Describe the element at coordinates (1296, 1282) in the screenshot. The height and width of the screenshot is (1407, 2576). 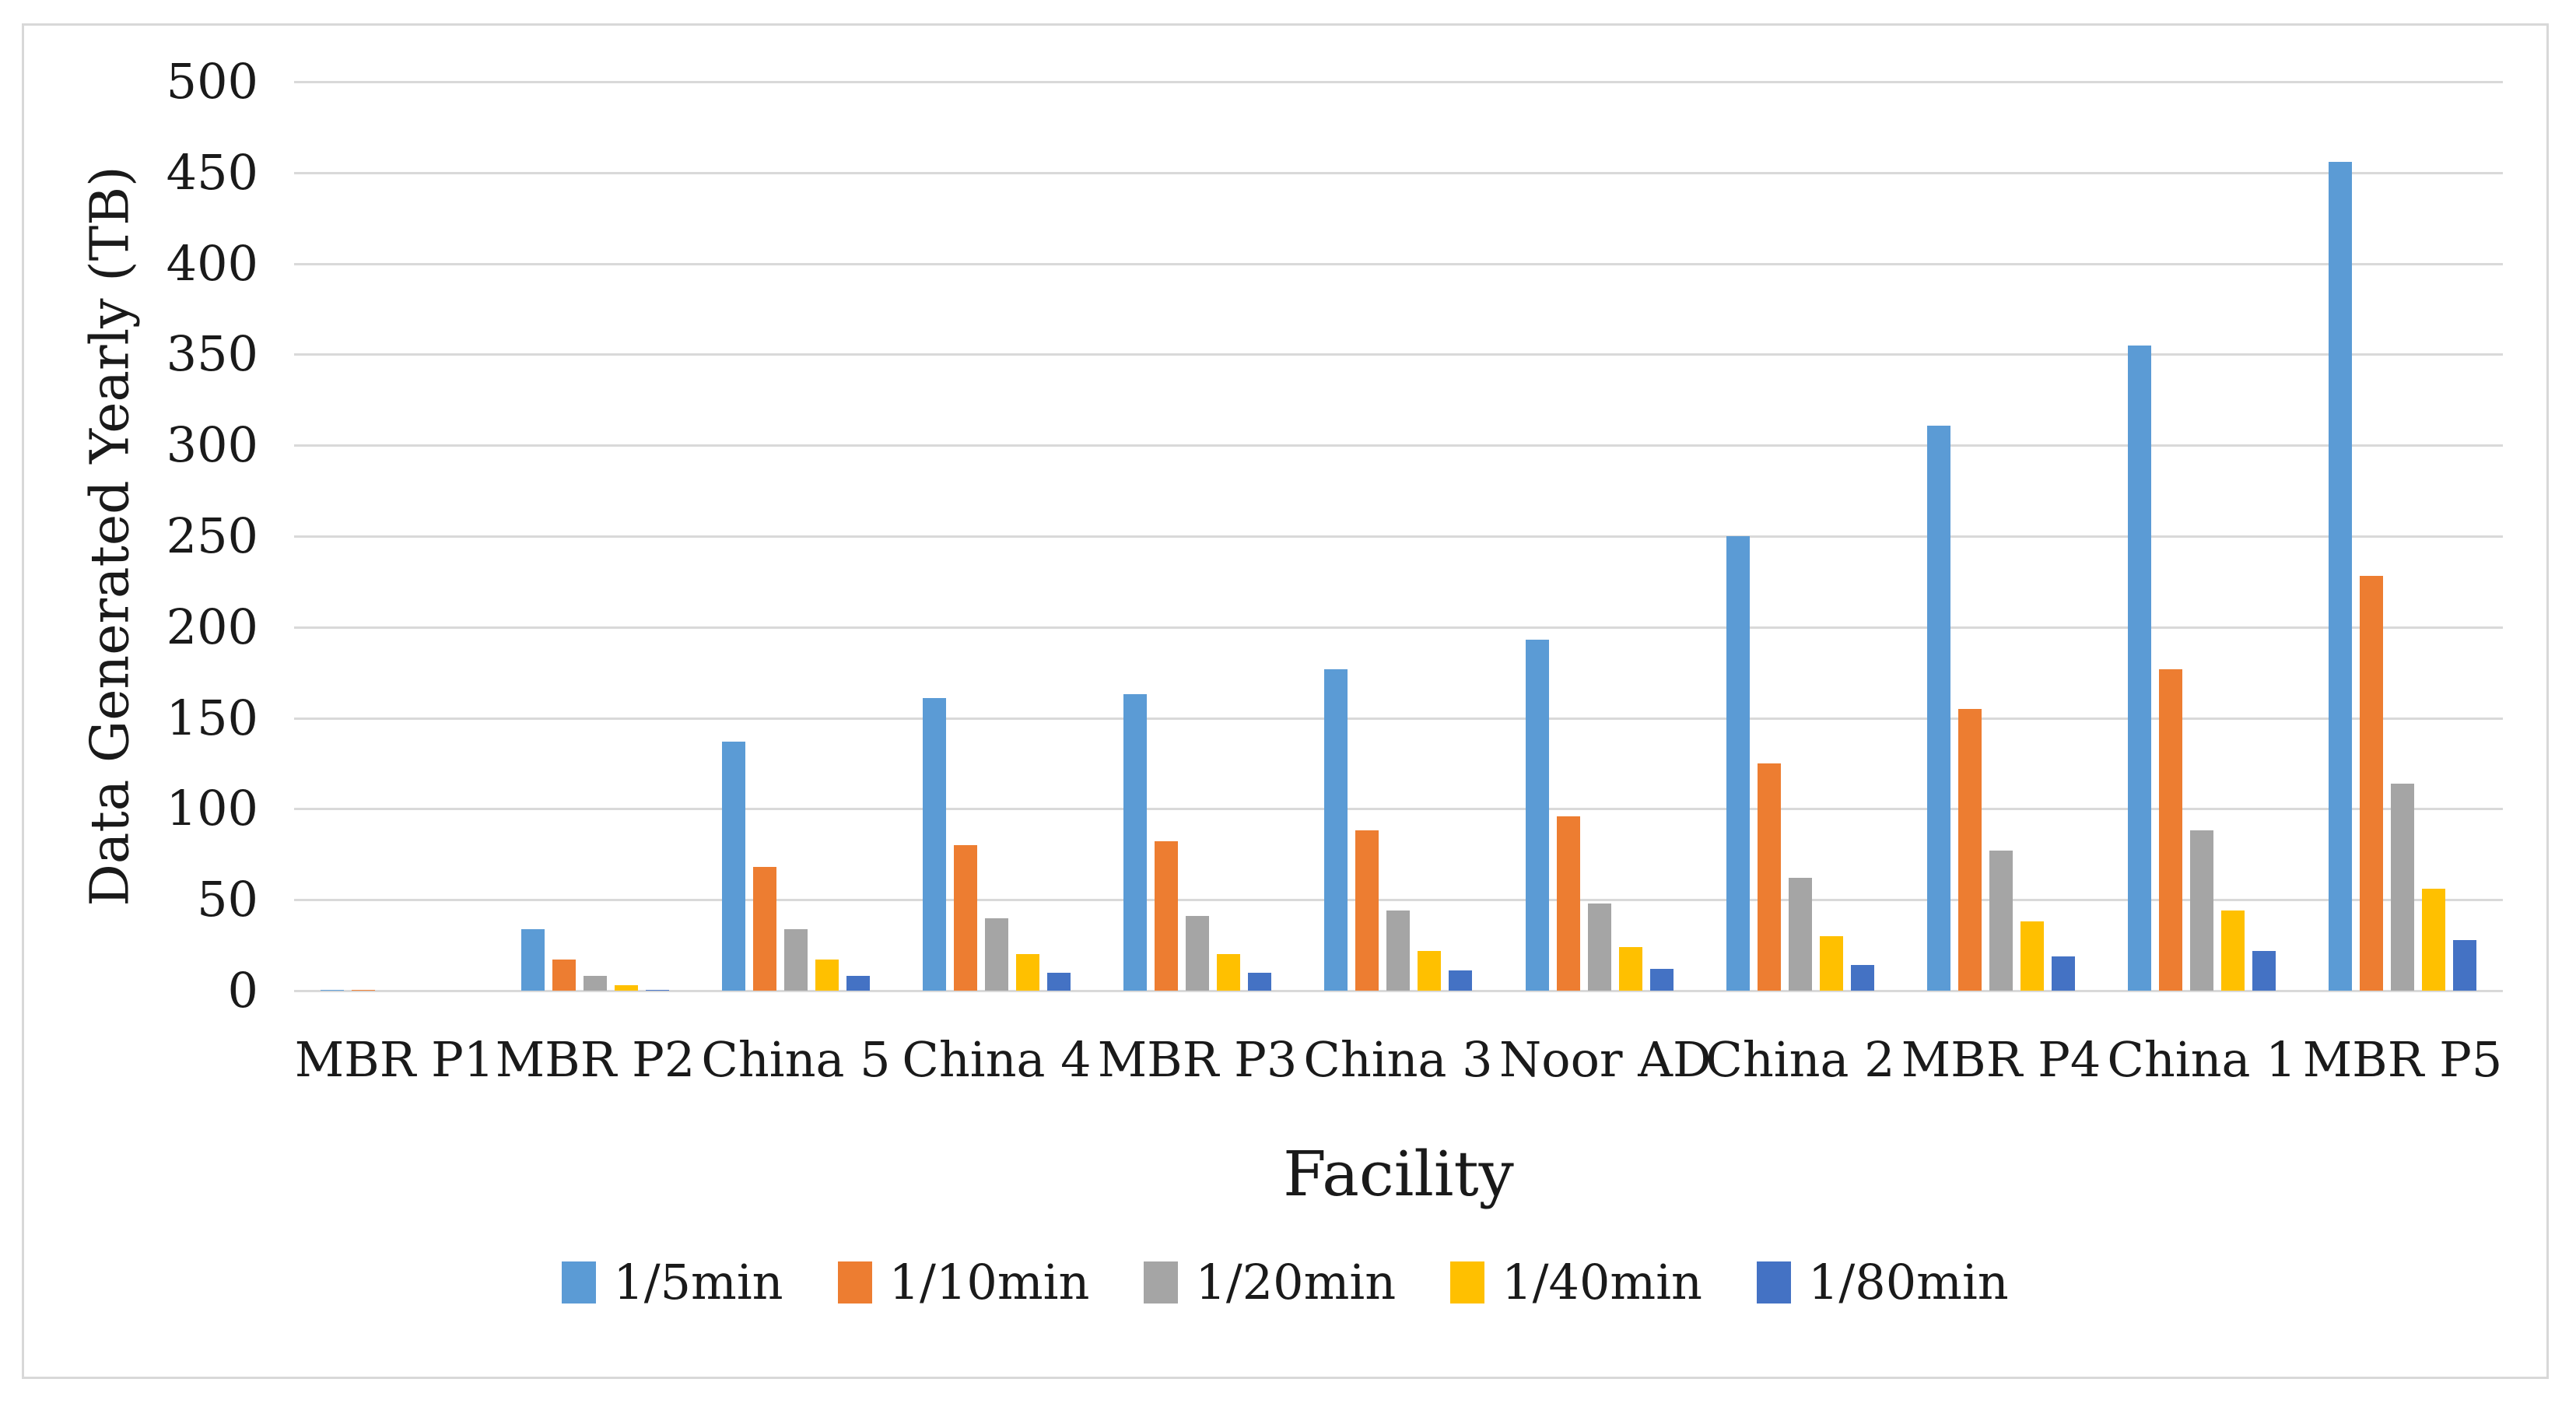
I see `legend-label: 1/20min` at that location.